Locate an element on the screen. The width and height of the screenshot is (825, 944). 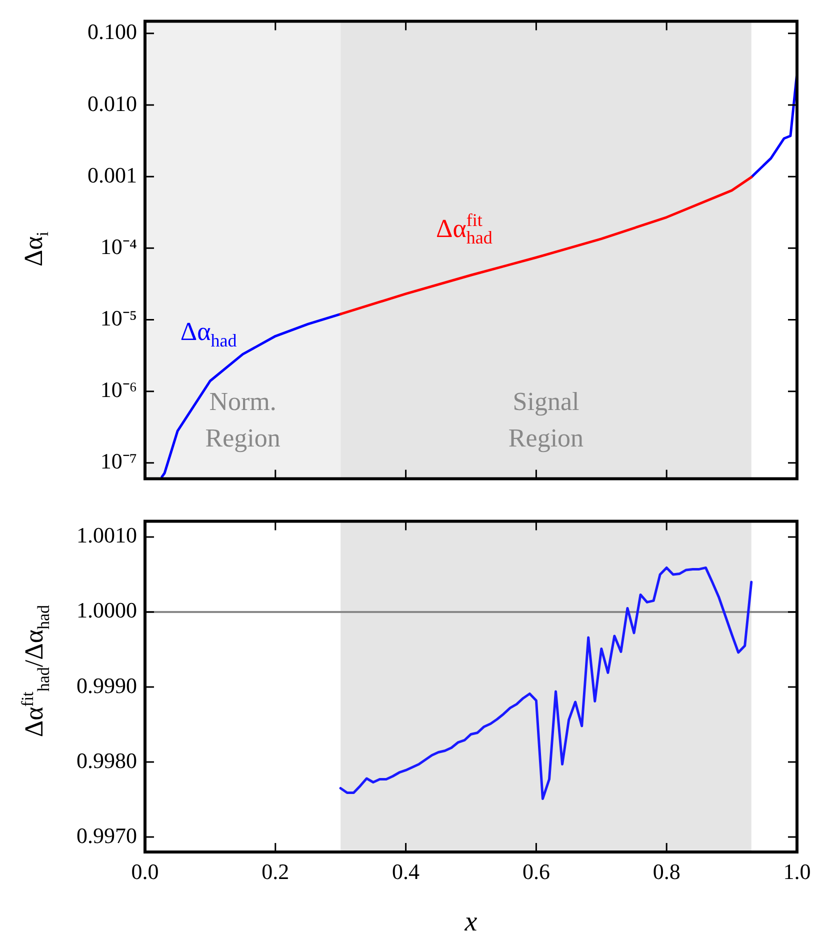
y-tick-label: 10⁻⁴ is located at coordinates (119, 246).